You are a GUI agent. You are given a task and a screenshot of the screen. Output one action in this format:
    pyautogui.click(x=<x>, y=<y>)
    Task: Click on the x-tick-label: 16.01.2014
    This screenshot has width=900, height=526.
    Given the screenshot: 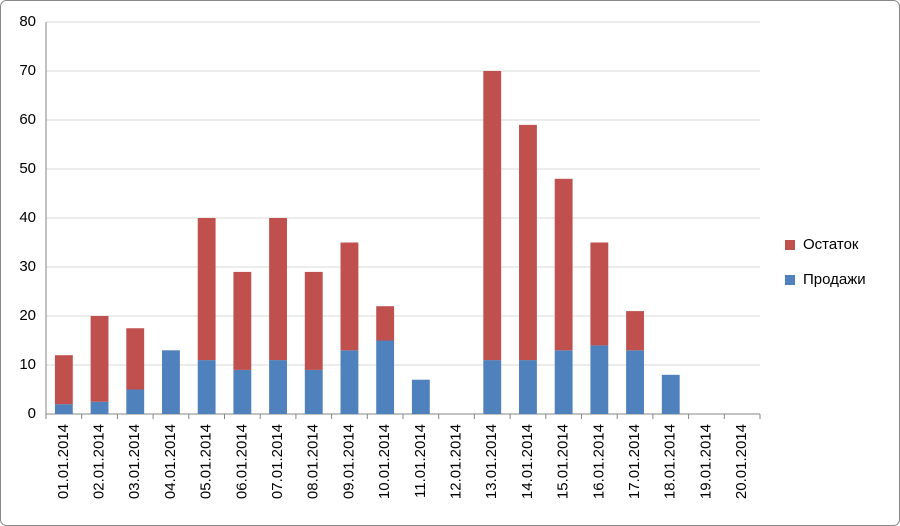 What is the action you would take?
    pyautogui.click(x=598, y=461)
    